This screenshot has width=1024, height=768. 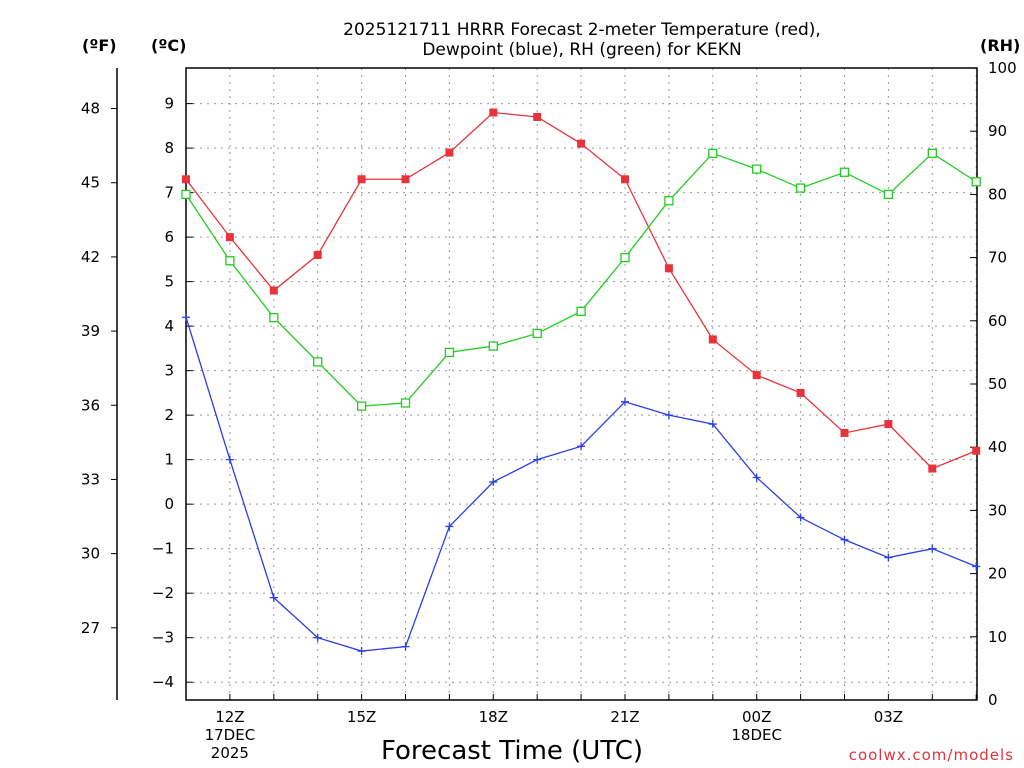 What do you see at coordinates (163, 549) in the screenshot?
I see `celsius-tick-label: −1` at bounding box center [163, 549].